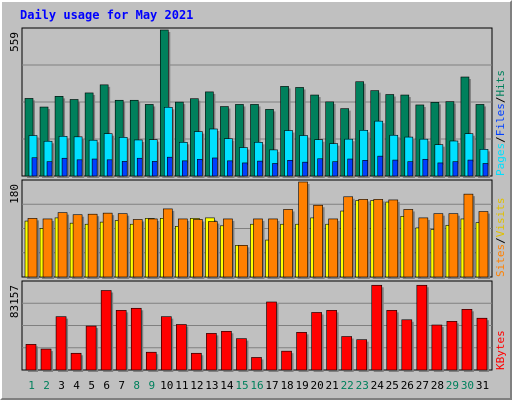 The image size is (512, 400). Describe the element at coordinates (500, 119) in the screenshot. I see `legend-entry-files: Files` at that location.